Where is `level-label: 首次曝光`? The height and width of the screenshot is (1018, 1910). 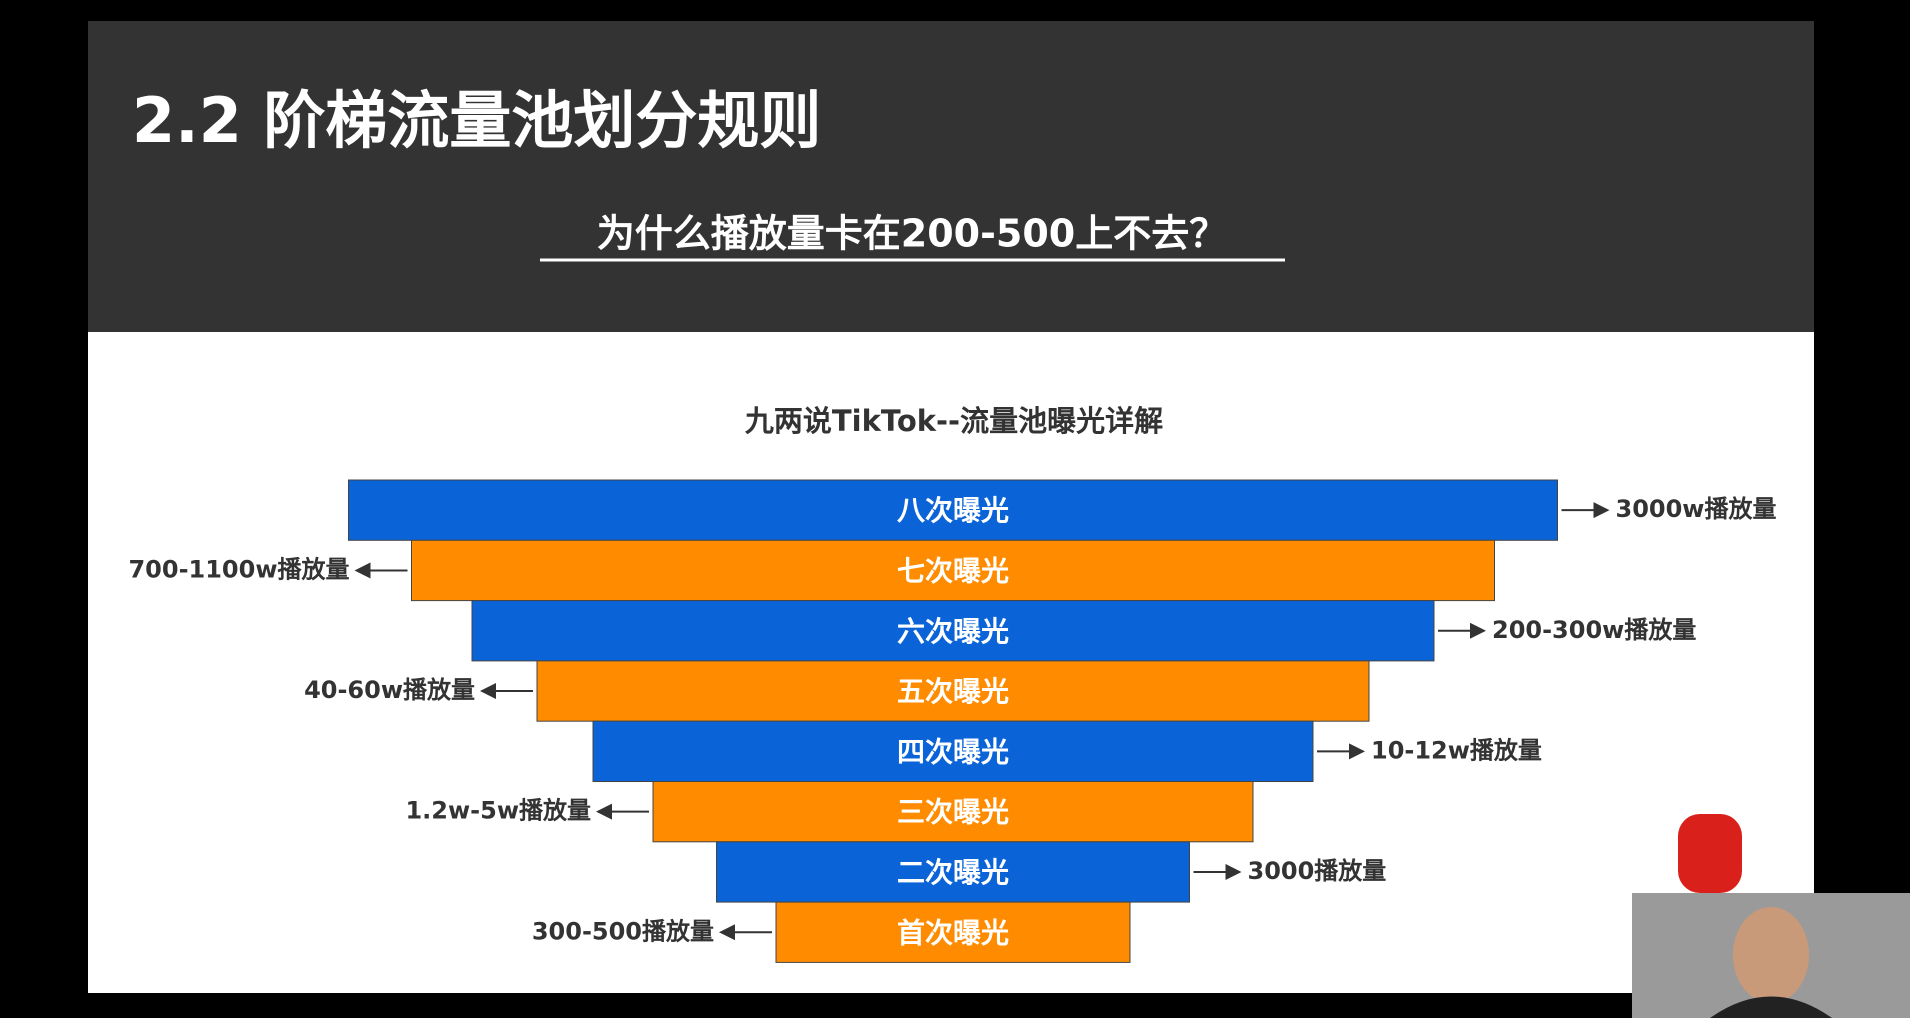 level-label: 首次曝光 is located at coordinates (953, 932).